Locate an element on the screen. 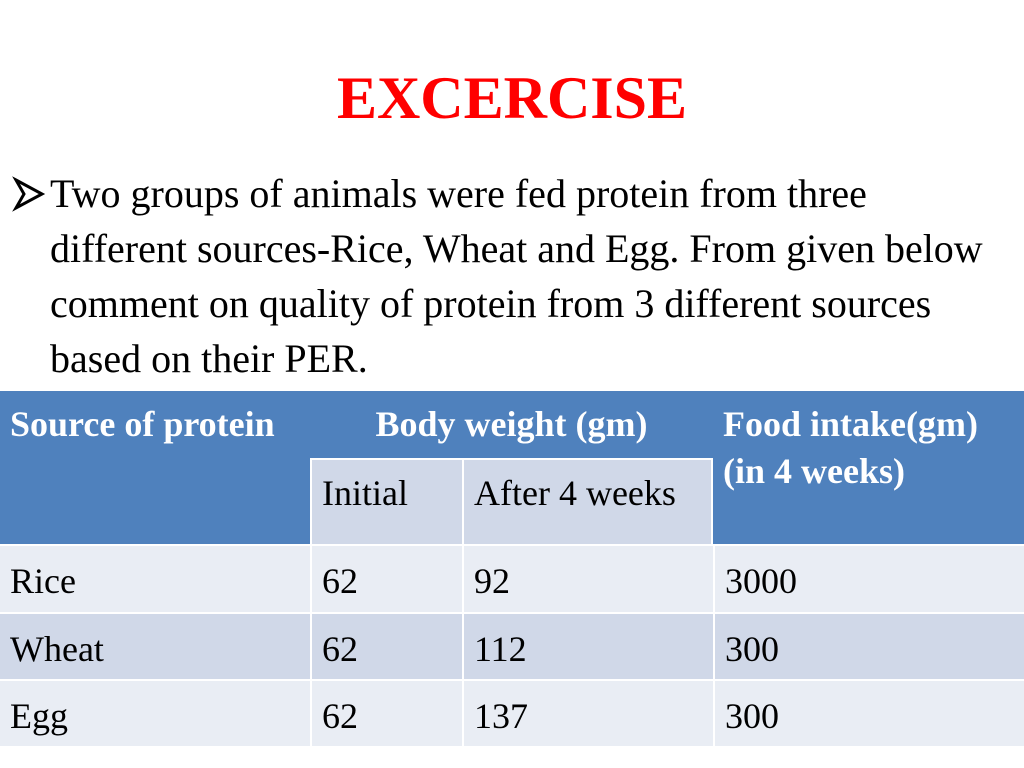  arrowhead-bullet-icon is located at coordinates (29, 194).